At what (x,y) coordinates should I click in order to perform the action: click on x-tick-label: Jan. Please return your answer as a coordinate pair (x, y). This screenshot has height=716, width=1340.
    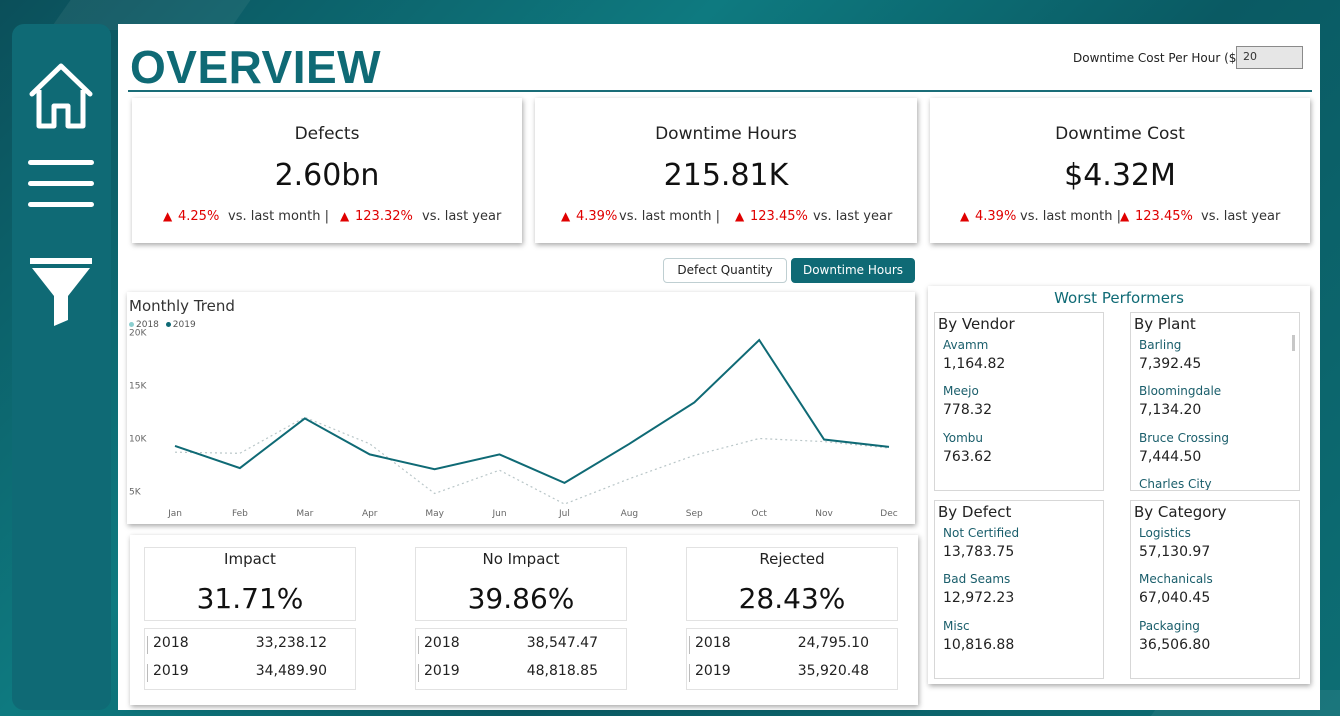
    Looking at the image, I should click on (174, 514).